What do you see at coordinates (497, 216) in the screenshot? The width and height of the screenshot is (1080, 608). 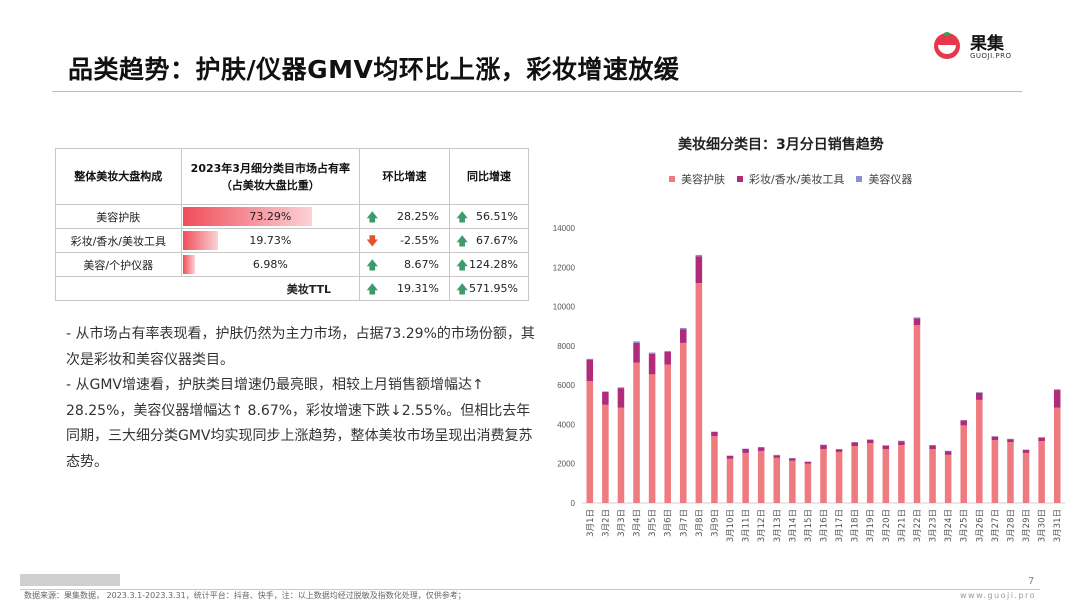 I see `yoy-value: 56.51%` at bounding box center [497, 216].